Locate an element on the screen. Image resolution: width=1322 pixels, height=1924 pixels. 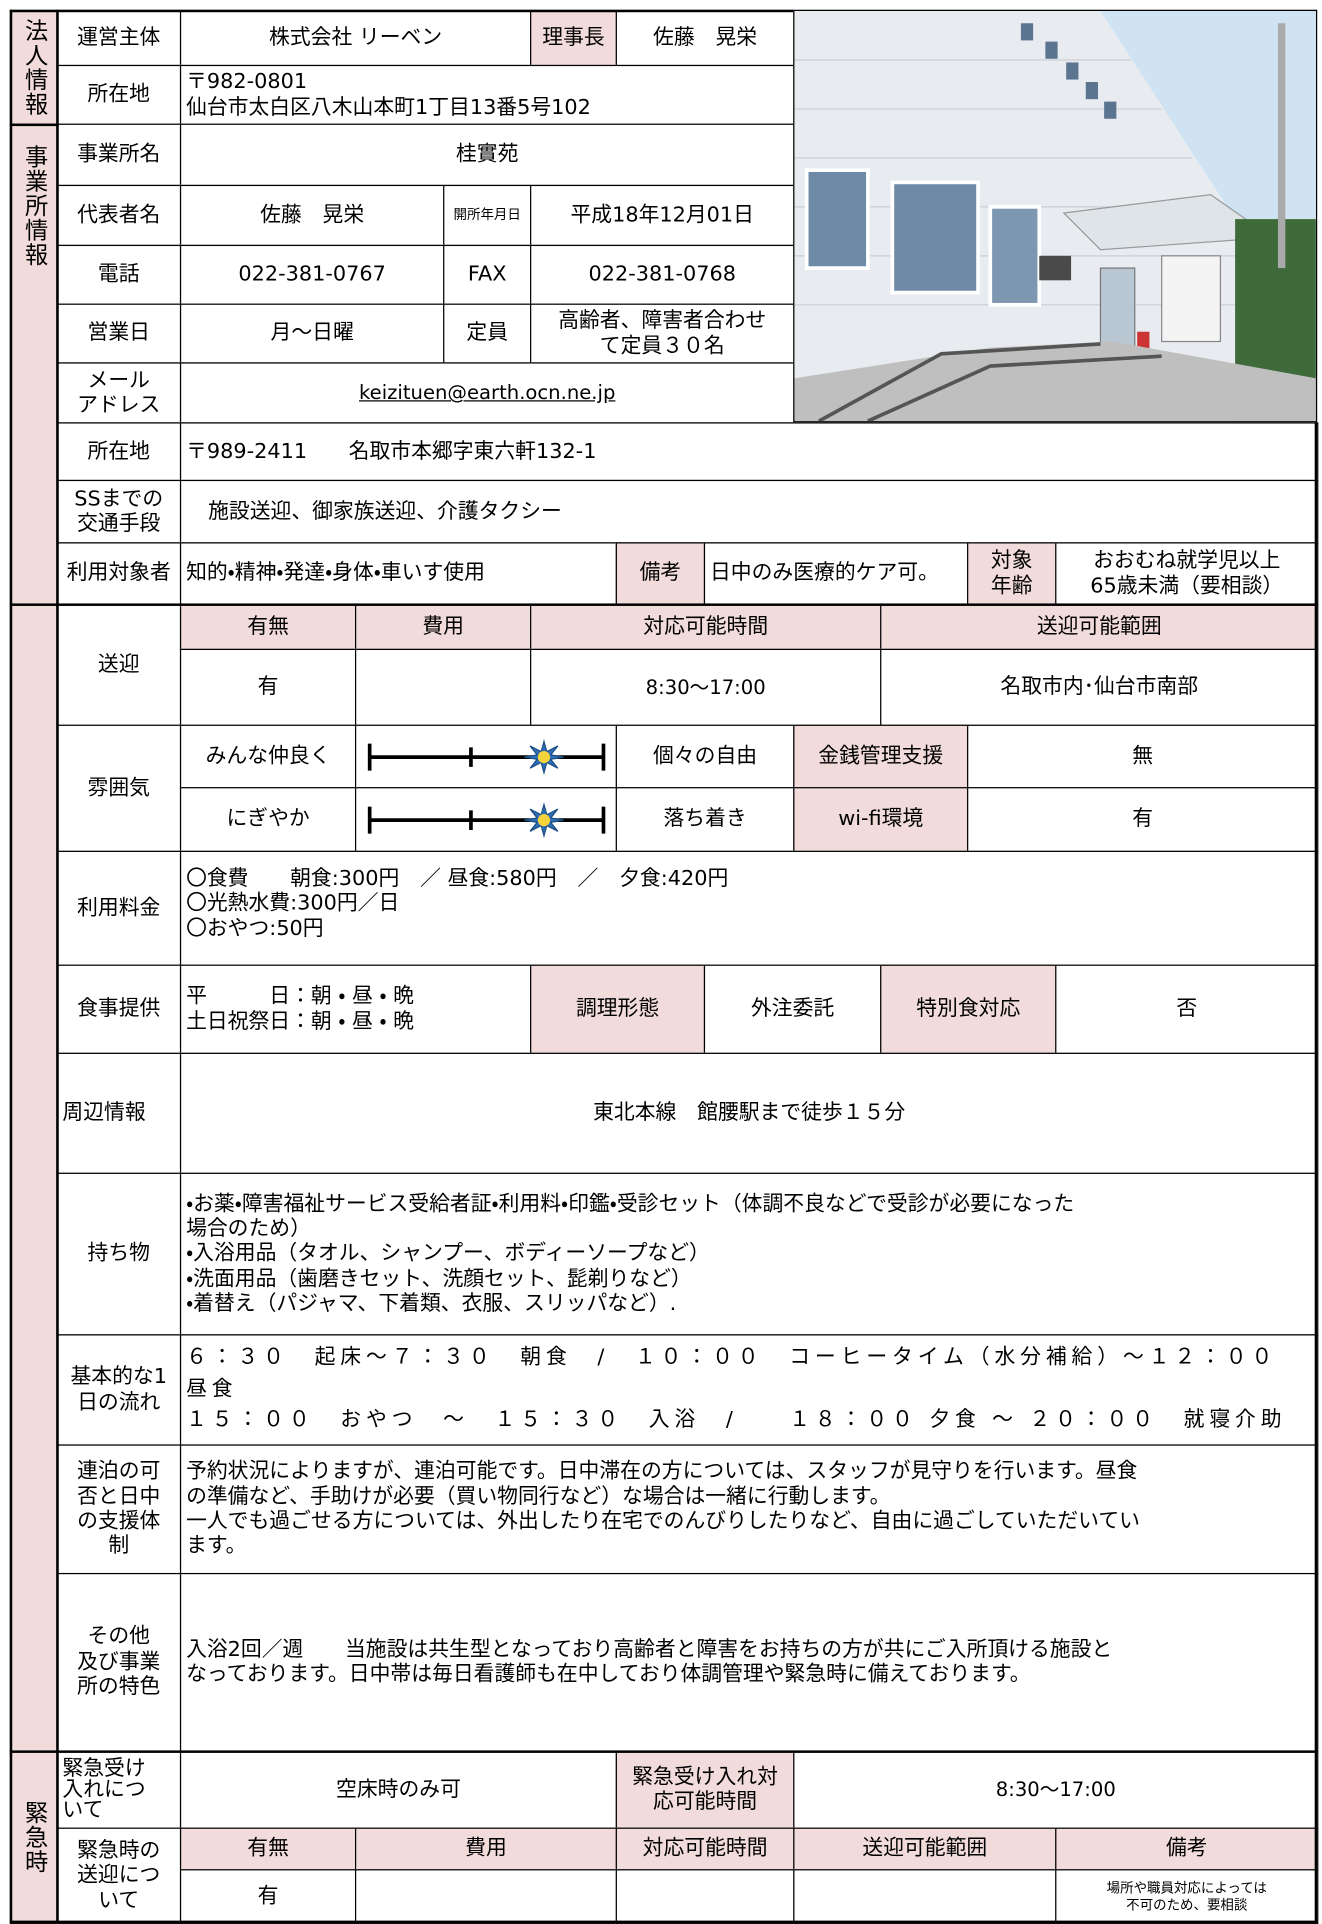
cell-text: 特別食対応 is located at coordinates (968, 1009).